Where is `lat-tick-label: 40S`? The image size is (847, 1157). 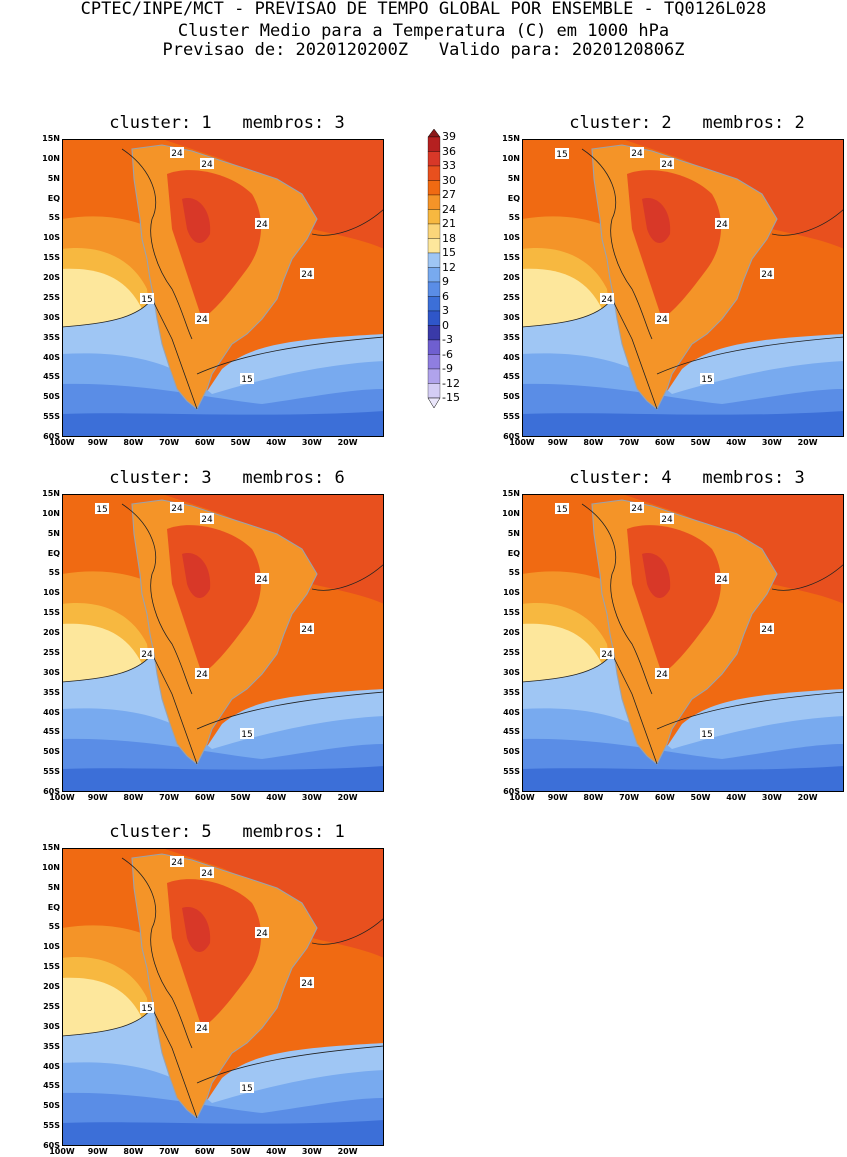
lat-tick-label: 40S is located at coordinates (51, 357).